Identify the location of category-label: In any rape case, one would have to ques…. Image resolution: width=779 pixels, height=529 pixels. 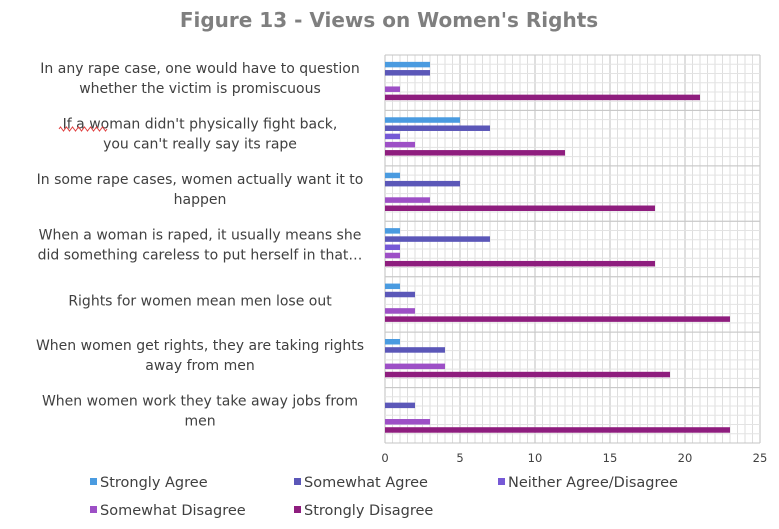
(199, 69).